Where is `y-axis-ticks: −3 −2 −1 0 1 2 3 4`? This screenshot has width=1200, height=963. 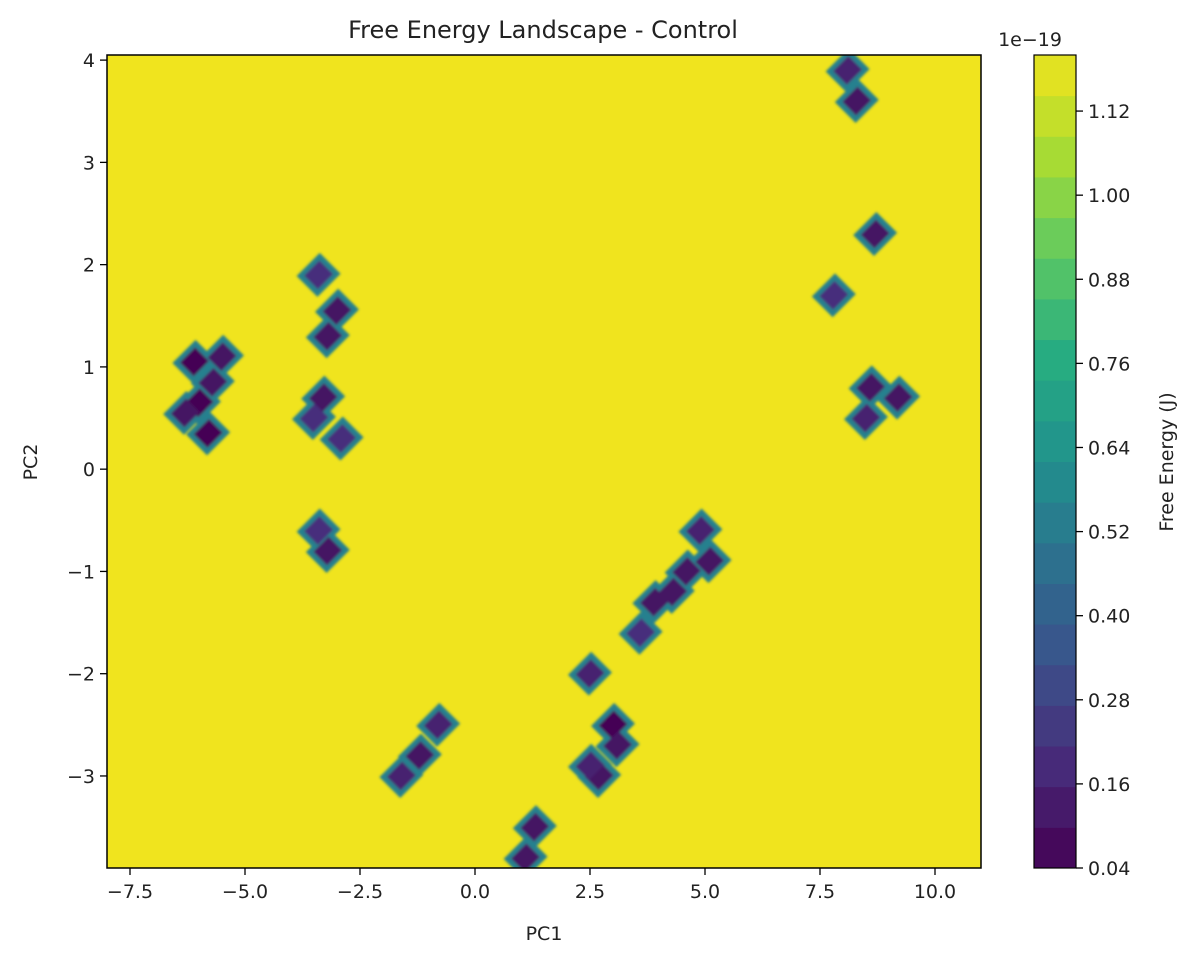
y-axis-ticks: −3 −2 −1 0 1 2 3 4 is located at coordinates (87, 419).